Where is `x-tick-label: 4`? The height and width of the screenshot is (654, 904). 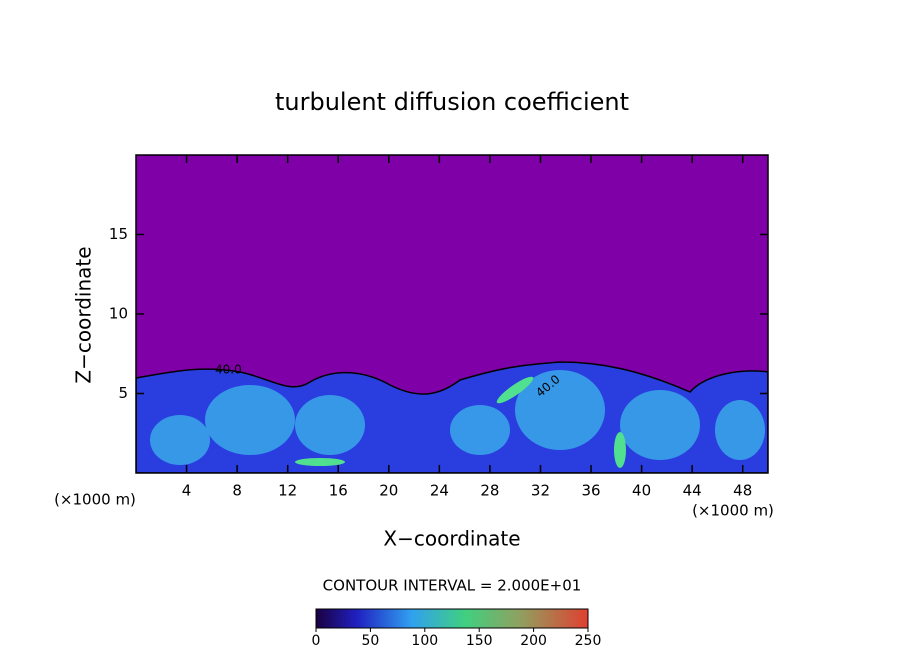
x-tick-label: 4 is located at coordinates (187, 491).